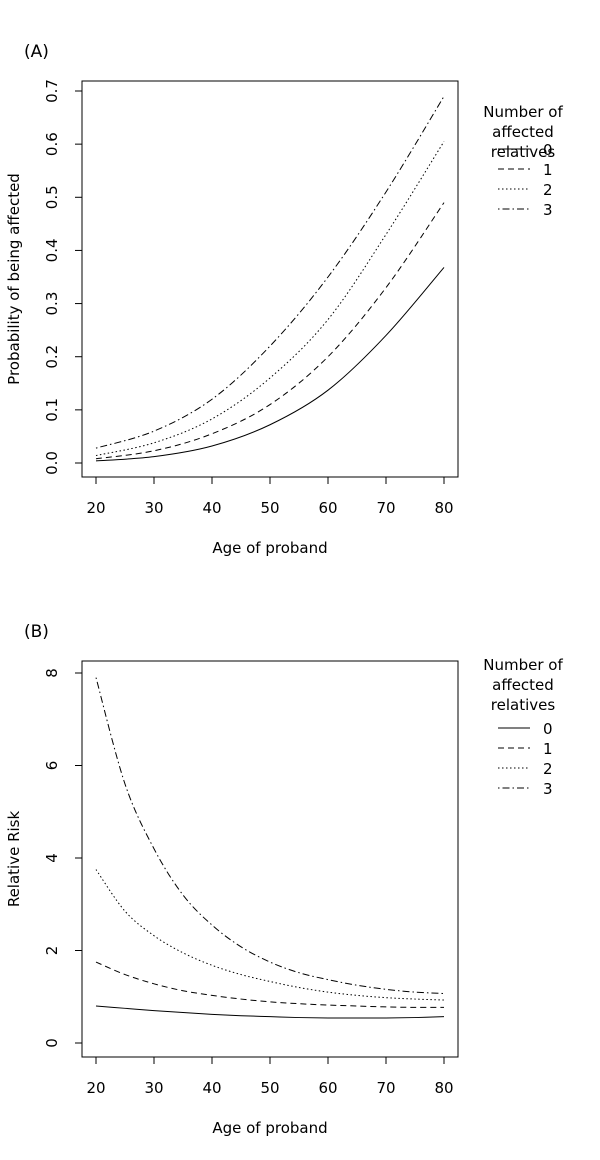 The width and height of the screenshot is (600, 1160). Describe the element at coordinates (52, 304) in the screenshot. I see `y-tick-label: 0.3` at that location.